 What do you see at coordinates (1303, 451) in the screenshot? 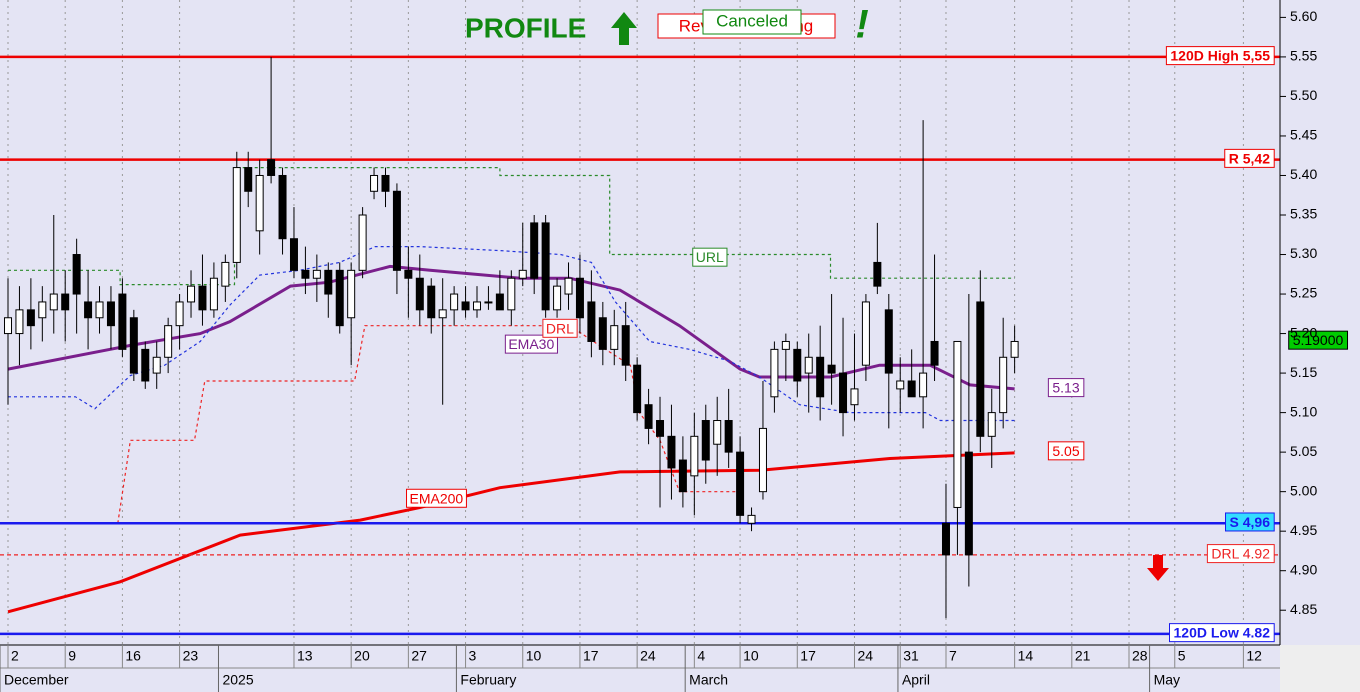
I see `y-tick-label: 5.05` at bounding box center [1303, 451].